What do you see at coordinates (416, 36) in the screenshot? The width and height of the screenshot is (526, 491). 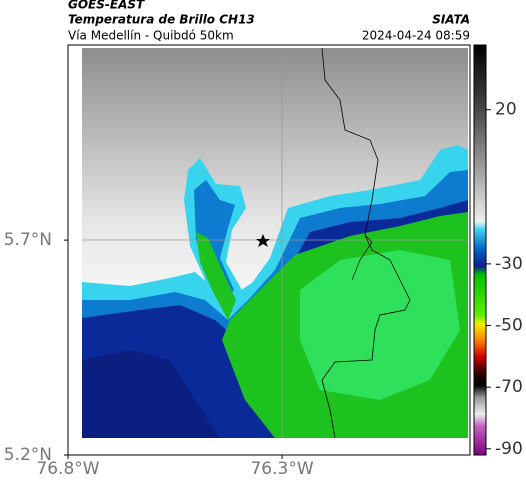 I see `datetime: 2024-04-24 08:59` at bounding box center [416, 36].